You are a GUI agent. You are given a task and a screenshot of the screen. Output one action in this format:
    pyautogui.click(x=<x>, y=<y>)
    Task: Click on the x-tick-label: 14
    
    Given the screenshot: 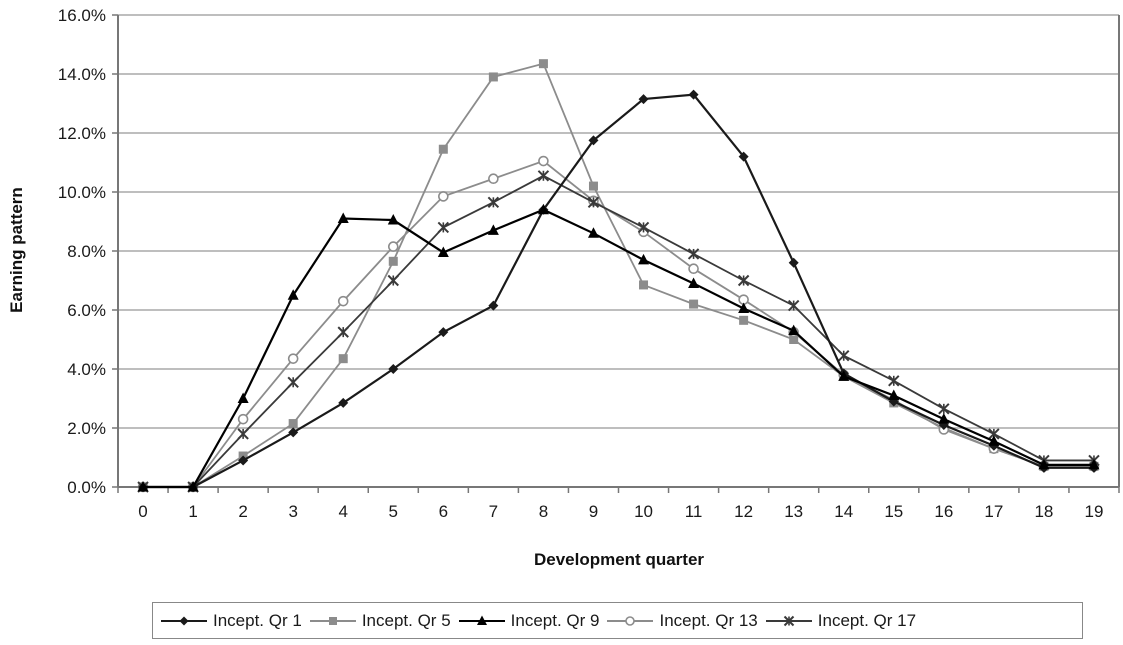 What is the action you would take?
    pyautogui.click(x=843, y=511)
    